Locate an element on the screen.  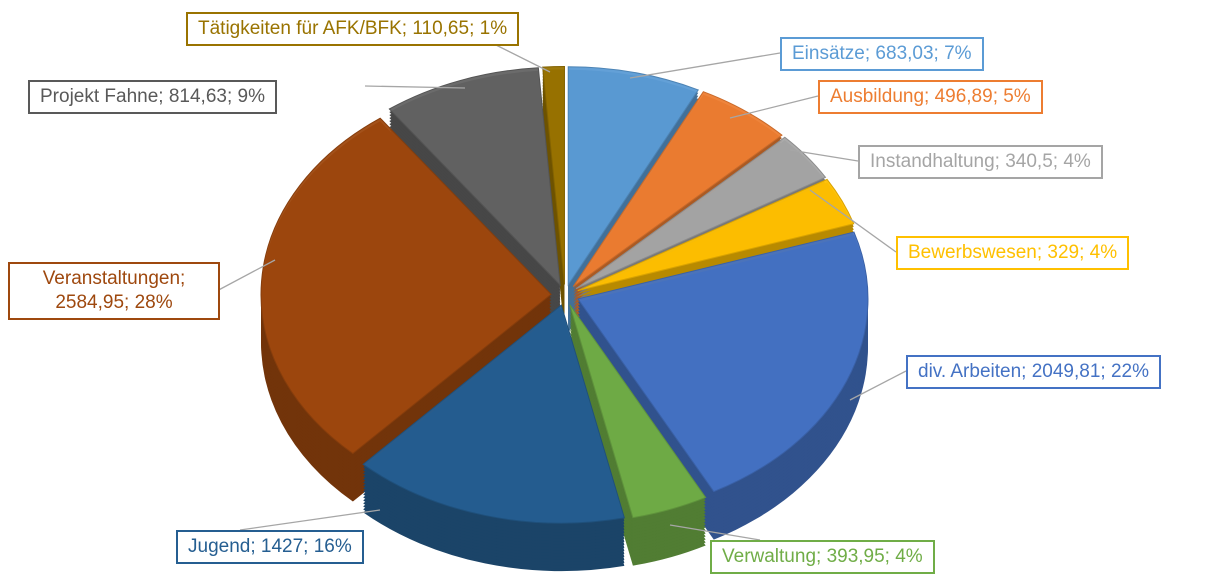
data-label: Veranstaltungen; 2584,95; 28% is located at coordinates (114, 291).